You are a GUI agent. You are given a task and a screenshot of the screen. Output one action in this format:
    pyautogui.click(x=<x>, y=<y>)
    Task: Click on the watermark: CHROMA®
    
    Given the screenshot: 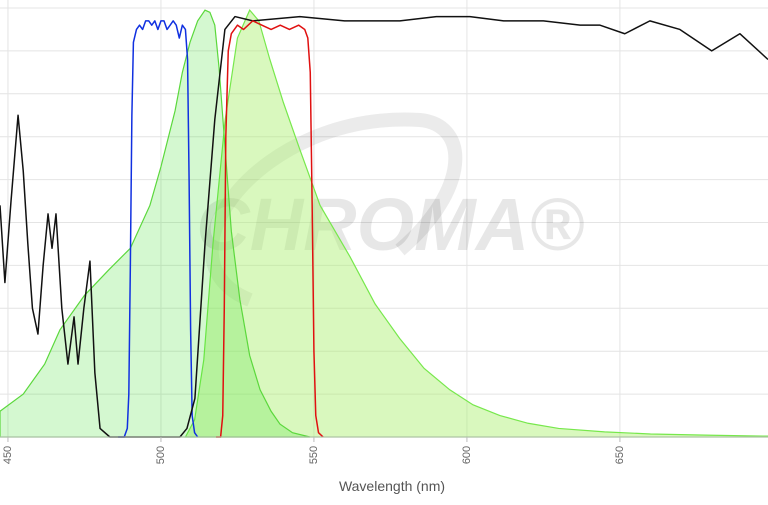 What is the action you would take?
    pyautogui.click(x=390, y=224)
    